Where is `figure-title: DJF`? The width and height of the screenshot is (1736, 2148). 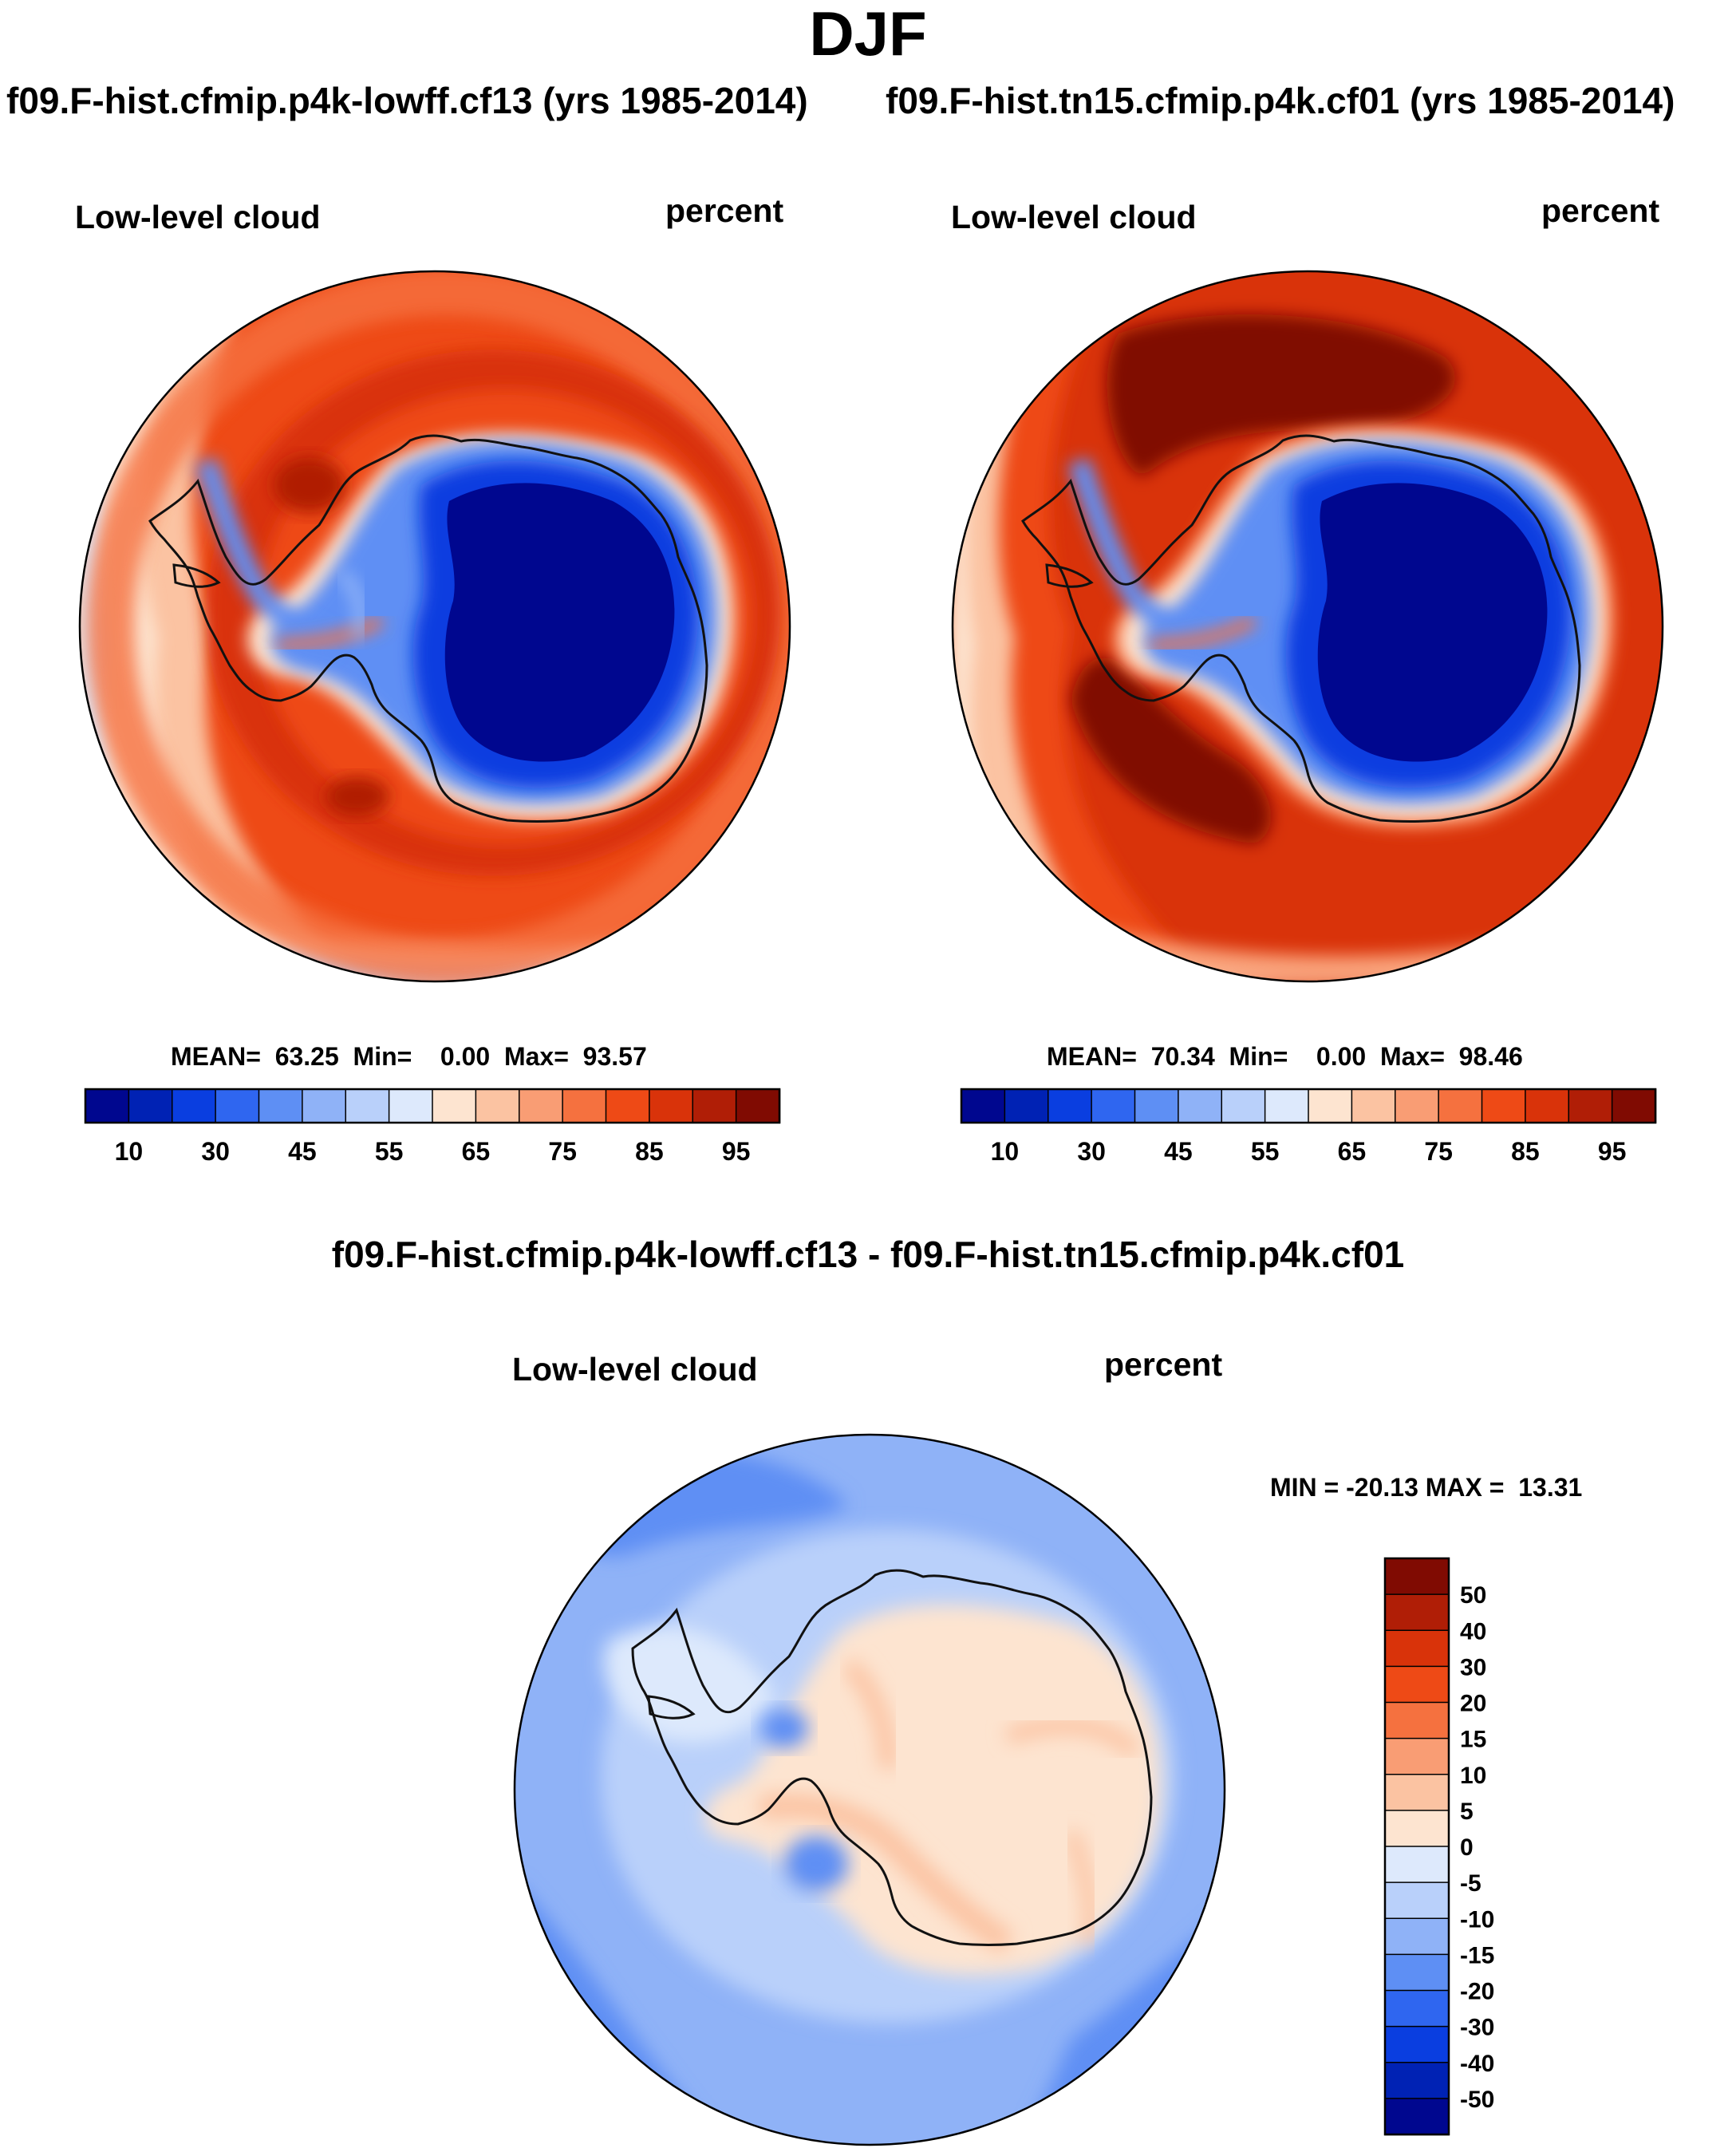
figure-title: DJF is located at coordinates (868, 34).